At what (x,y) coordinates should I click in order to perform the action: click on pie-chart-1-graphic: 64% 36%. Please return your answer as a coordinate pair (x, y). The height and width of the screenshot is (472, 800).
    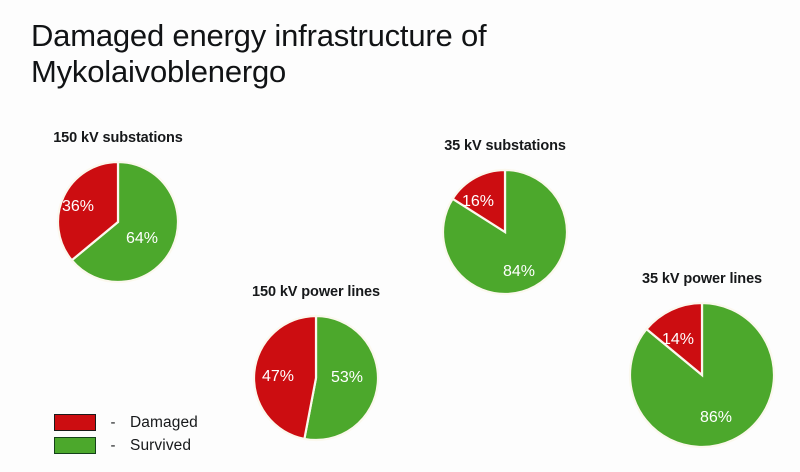
    Looking at the image, I should click on (118, 222).